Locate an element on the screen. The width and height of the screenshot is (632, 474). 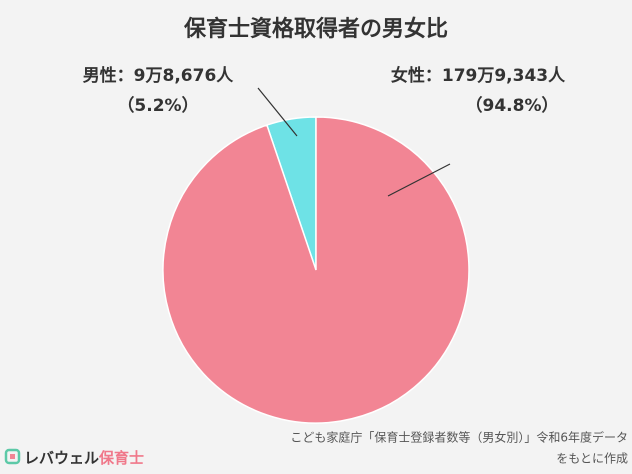
chart-title: 保育士資格取得者の男女比 is located at coordinates (315, 29).